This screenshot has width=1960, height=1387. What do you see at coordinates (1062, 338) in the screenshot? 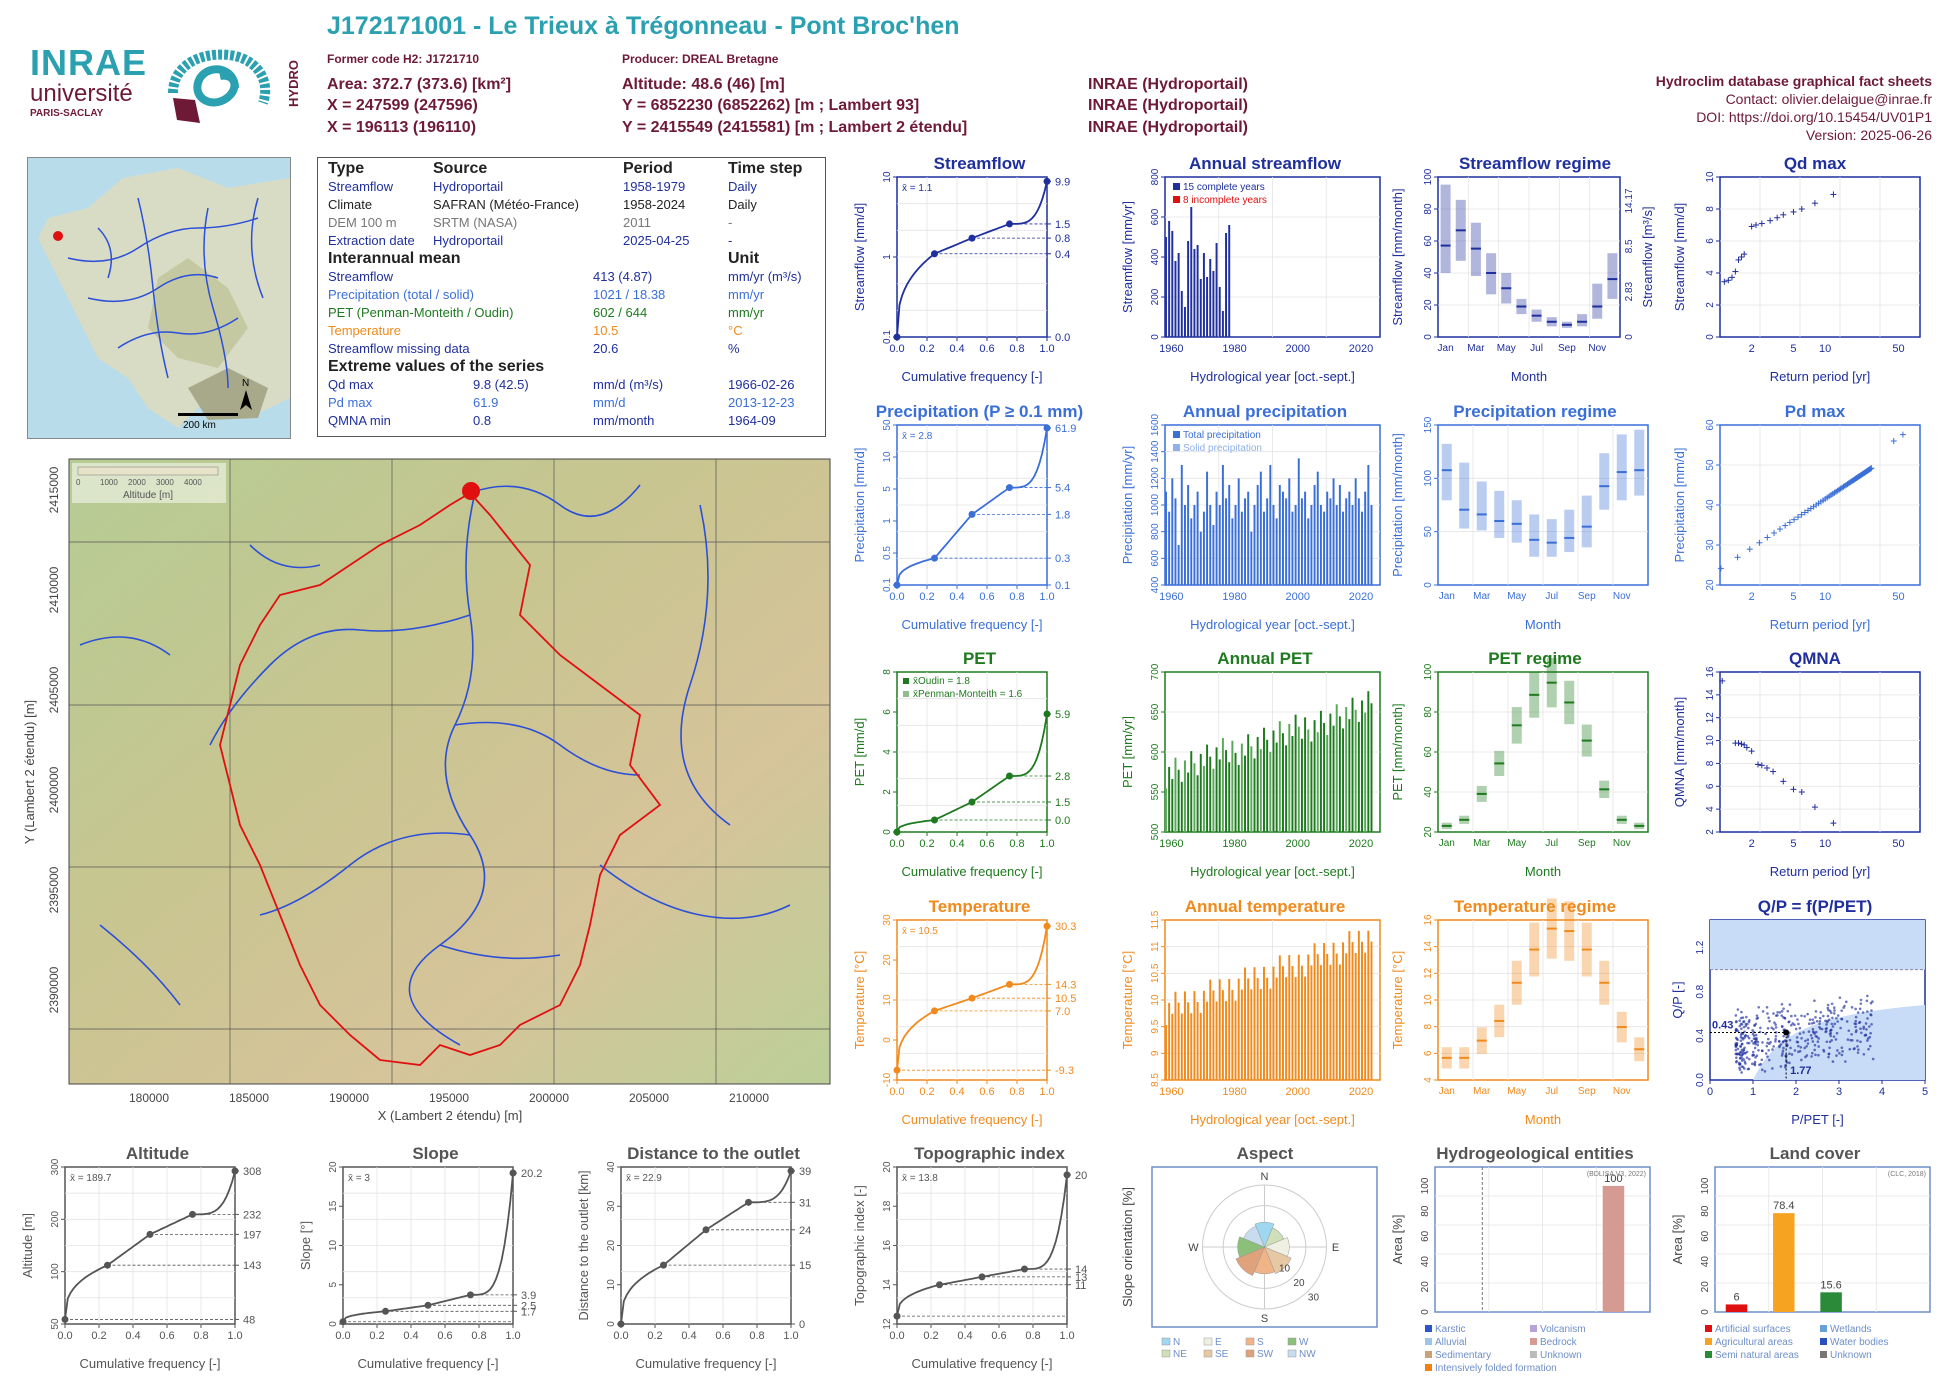
I see `right-tick-label: 0.0` at bounding box center [1062, 338].